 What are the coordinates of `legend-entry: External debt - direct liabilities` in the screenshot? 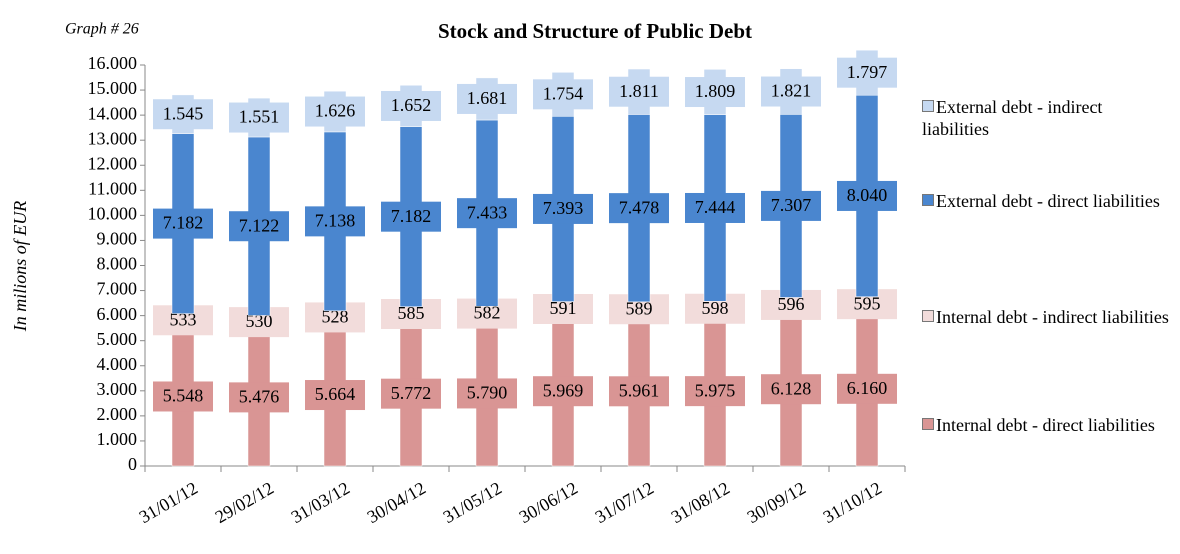 It's located at (1047, 201).